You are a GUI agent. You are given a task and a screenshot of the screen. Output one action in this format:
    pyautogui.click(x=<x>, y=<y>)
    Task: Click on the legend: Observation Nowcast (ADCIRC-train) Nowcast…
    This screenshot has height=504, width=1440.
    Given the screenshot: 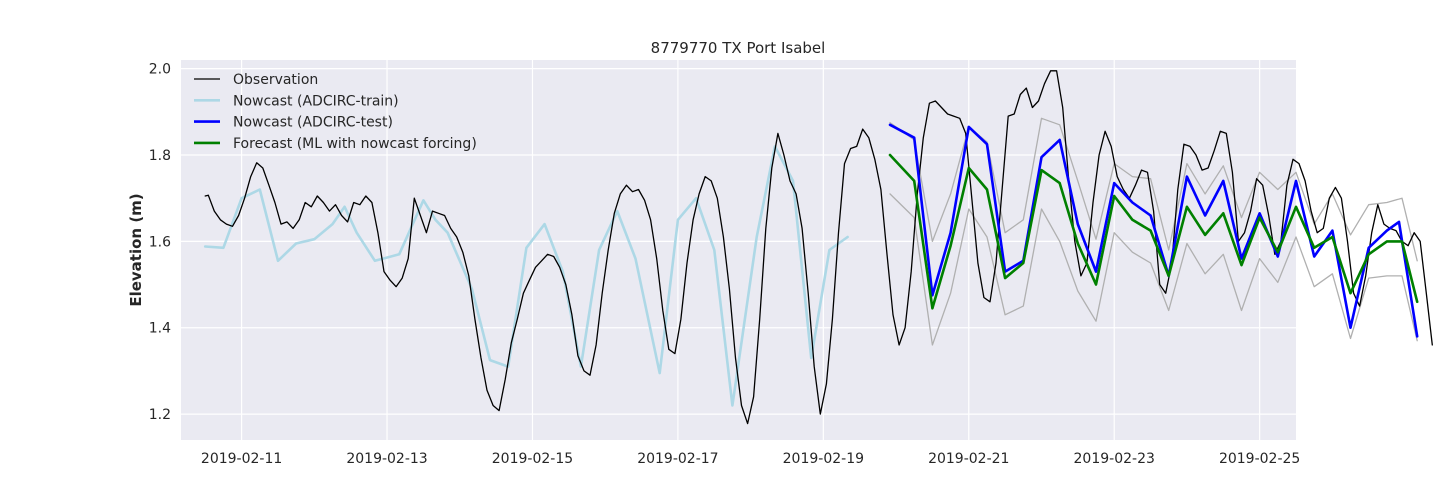 What is the action you would take?
    pyautogui.click(x=335, y=112)
    